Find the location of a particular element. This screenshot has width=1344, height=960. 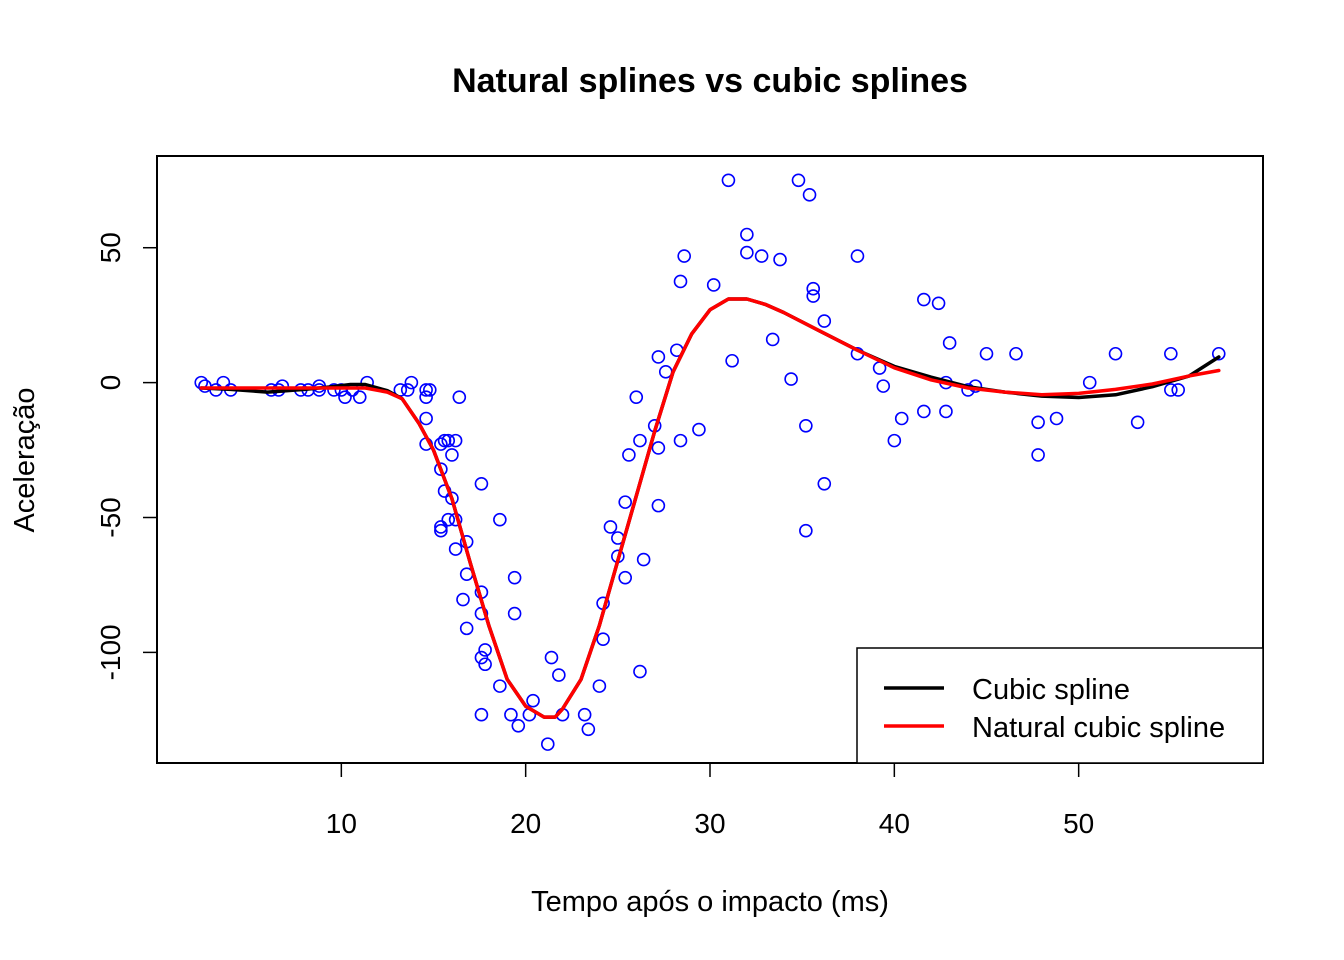

chart-title: Natural splines vs cubic splines is located at coordinates (710, 81).